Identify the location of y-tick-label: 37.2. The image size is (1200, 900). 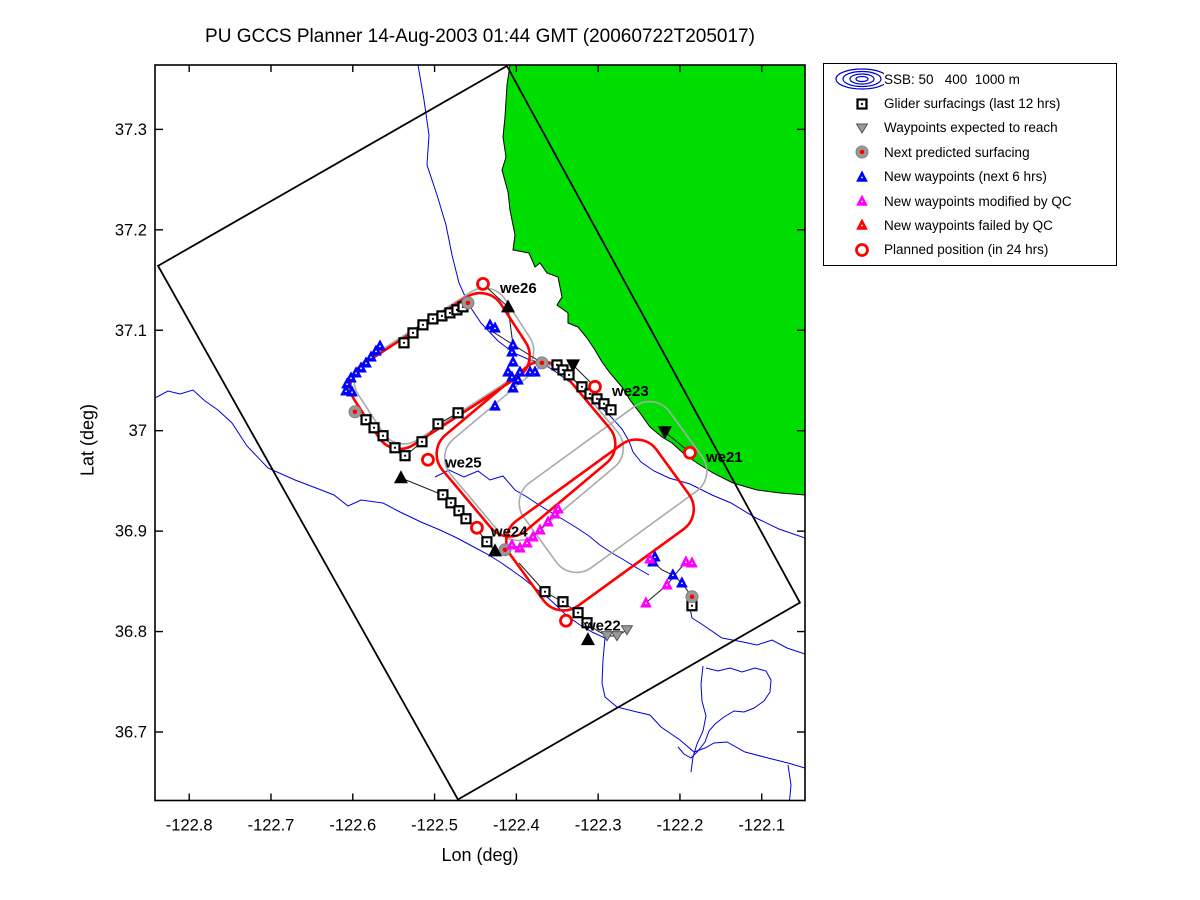
(131, 230).